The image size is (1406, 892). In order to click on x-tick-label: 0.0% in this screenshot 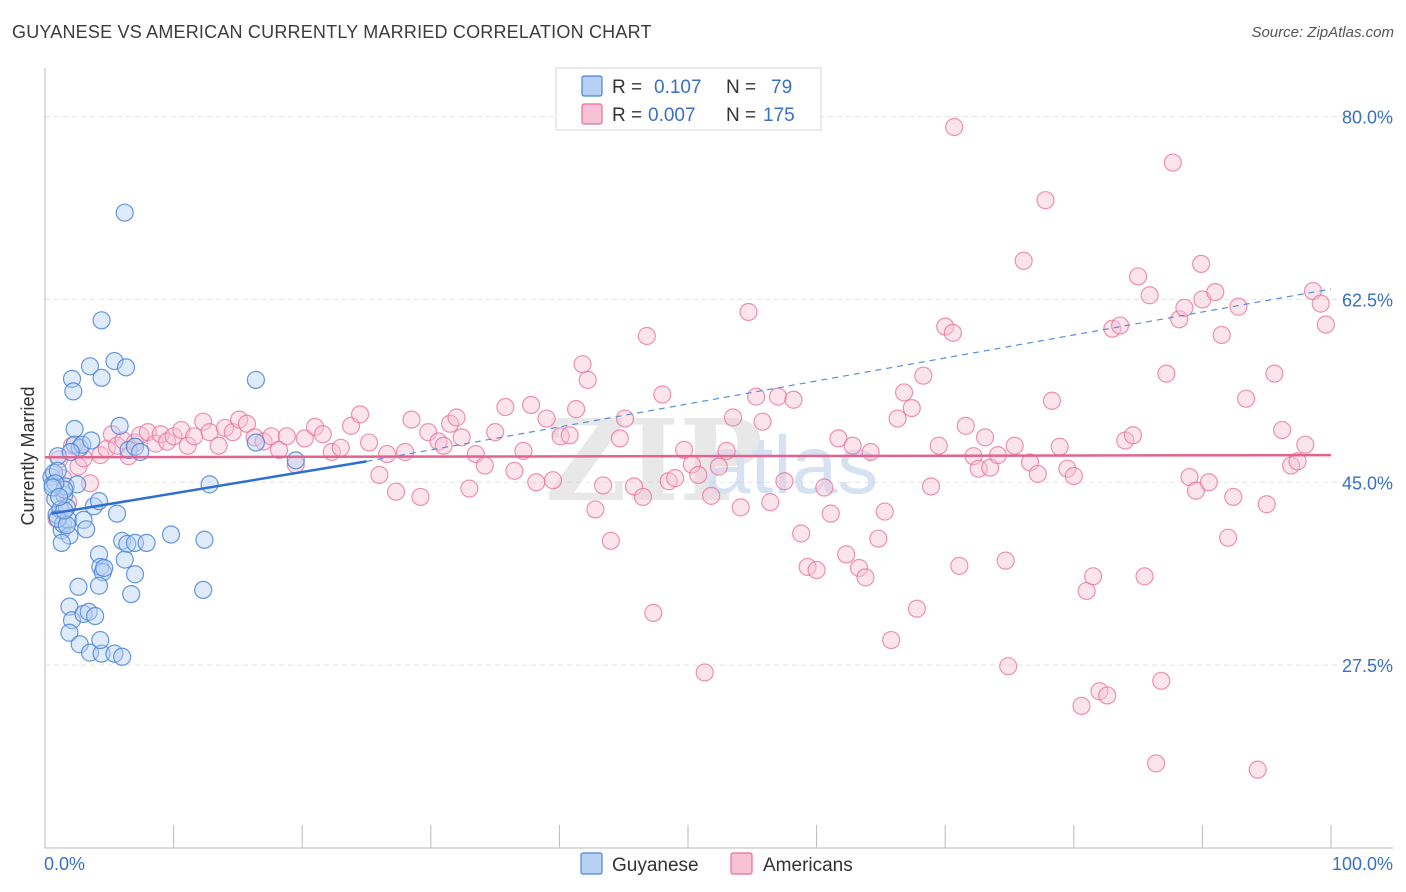, I will do `click(64, 864)`.